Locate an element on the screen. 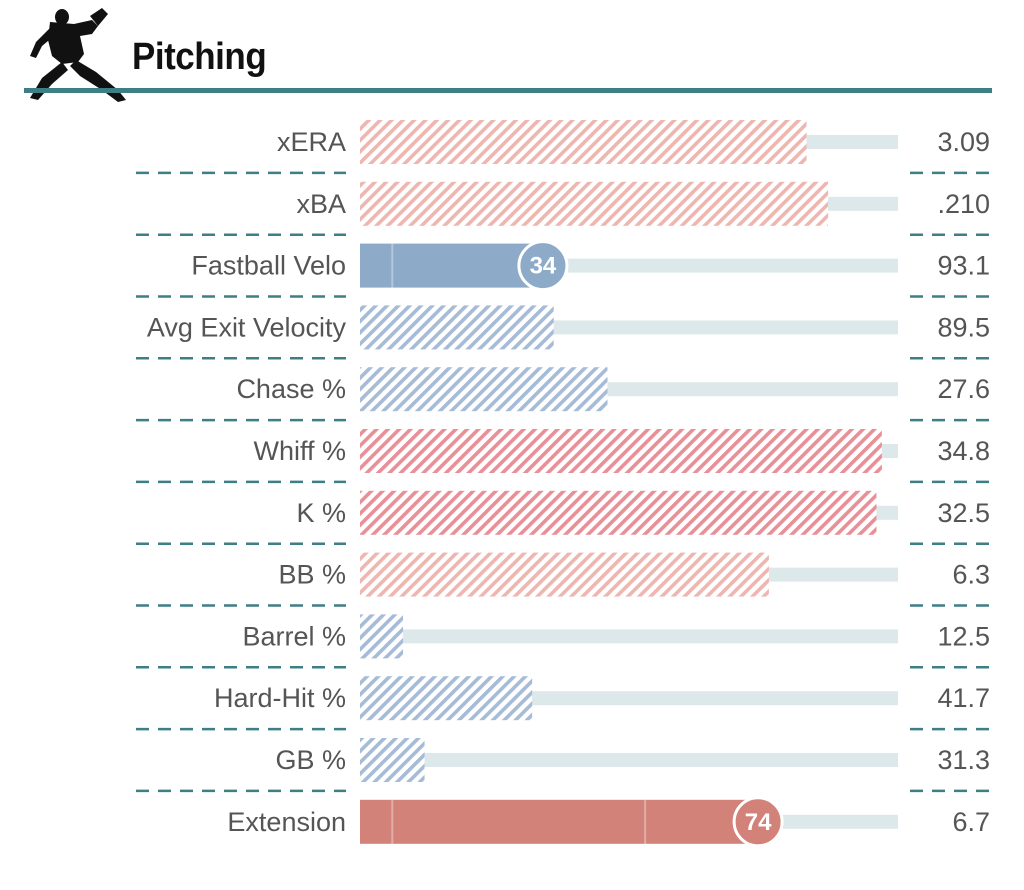  metric-value: 12.5 is located at coordinates (963, 636).